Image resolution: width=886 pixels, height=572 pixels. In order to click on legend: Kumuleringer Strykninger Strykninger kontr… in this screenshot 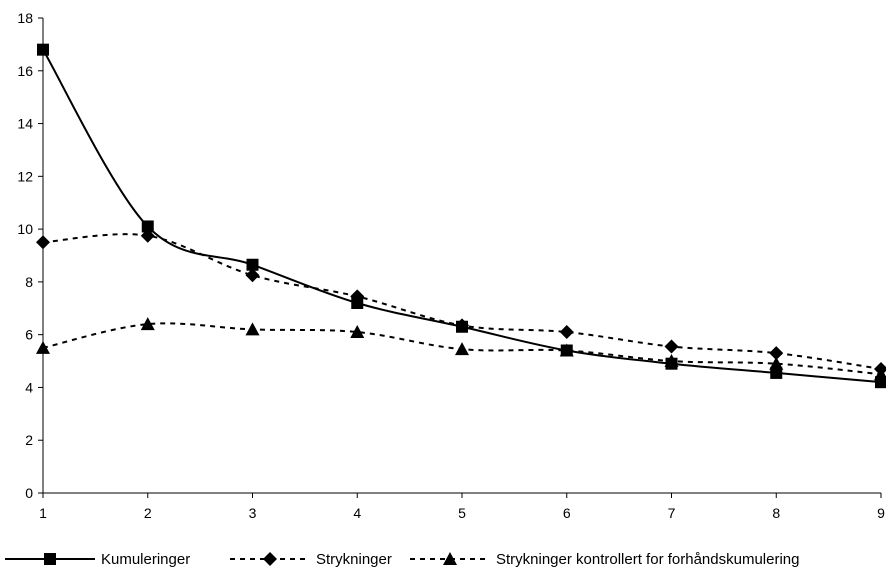, I will do `click(402, 559)`.